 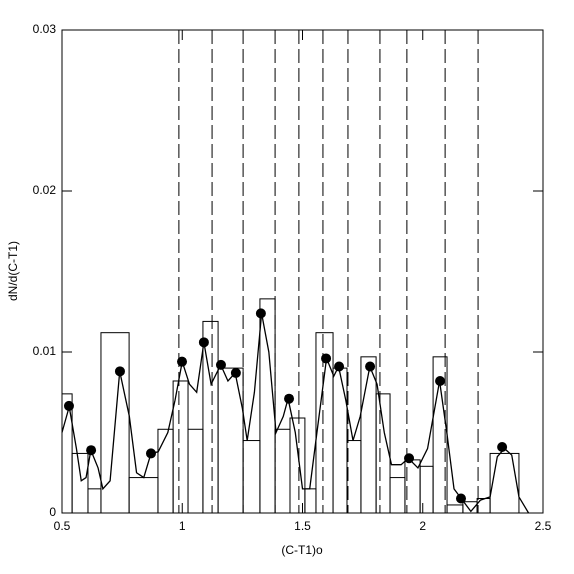 I want to click on x-tick-label: 1.5, so click(x=302, y=526).